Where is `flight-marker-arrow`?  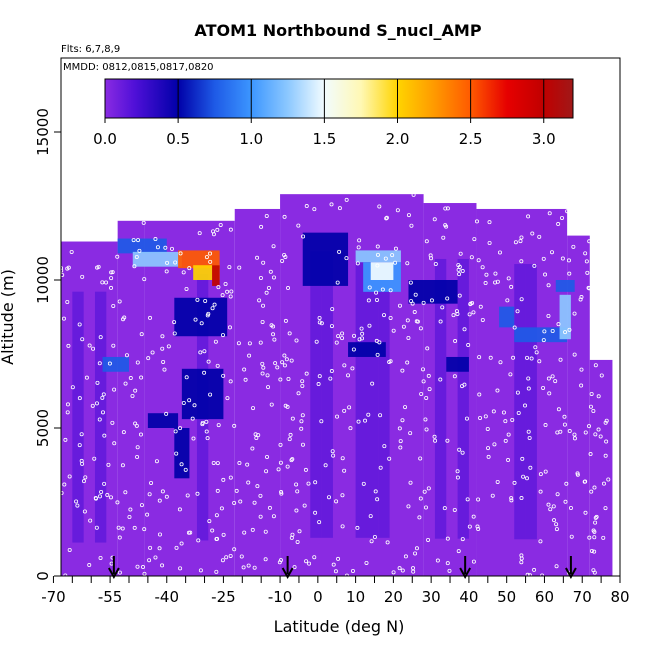 flight-marker-arrow is located at coordinates (571, 568).